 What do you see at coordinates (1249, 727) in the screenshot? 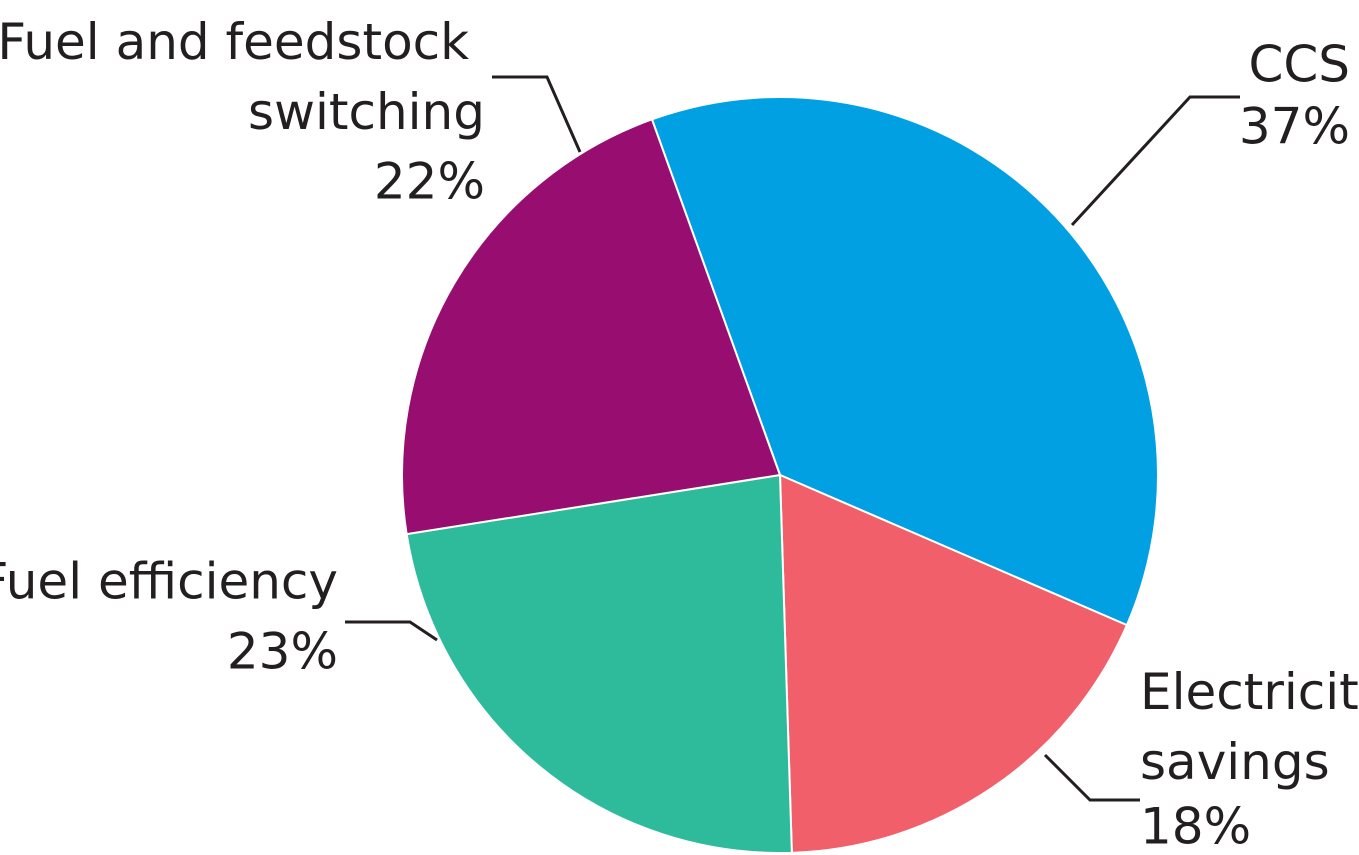
I see `category-label: Electricity savings` at bounding box center [1249, 727].